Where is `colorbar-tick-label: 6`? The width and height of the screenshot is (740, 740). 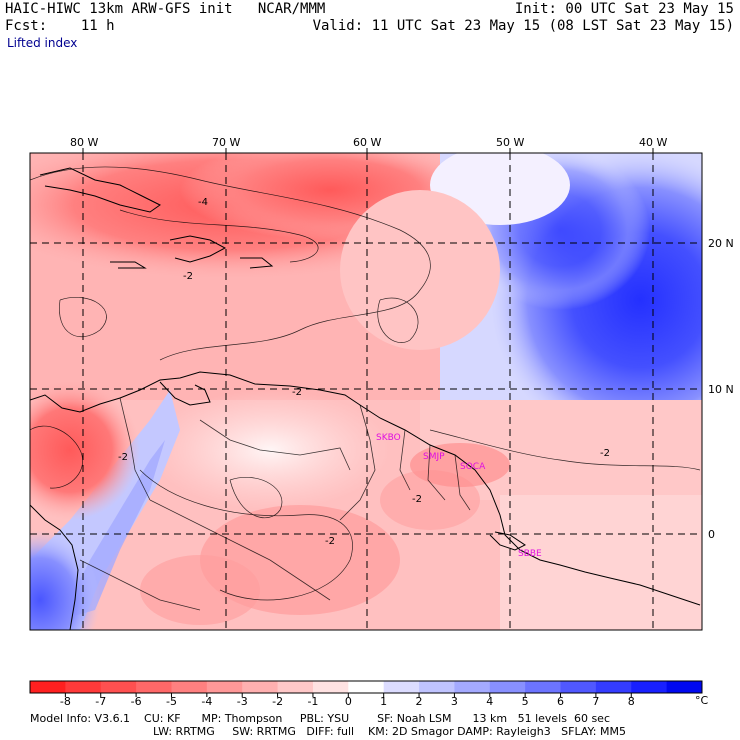
colorbar-tick-label: 6 is located at coordinates (560, 701).